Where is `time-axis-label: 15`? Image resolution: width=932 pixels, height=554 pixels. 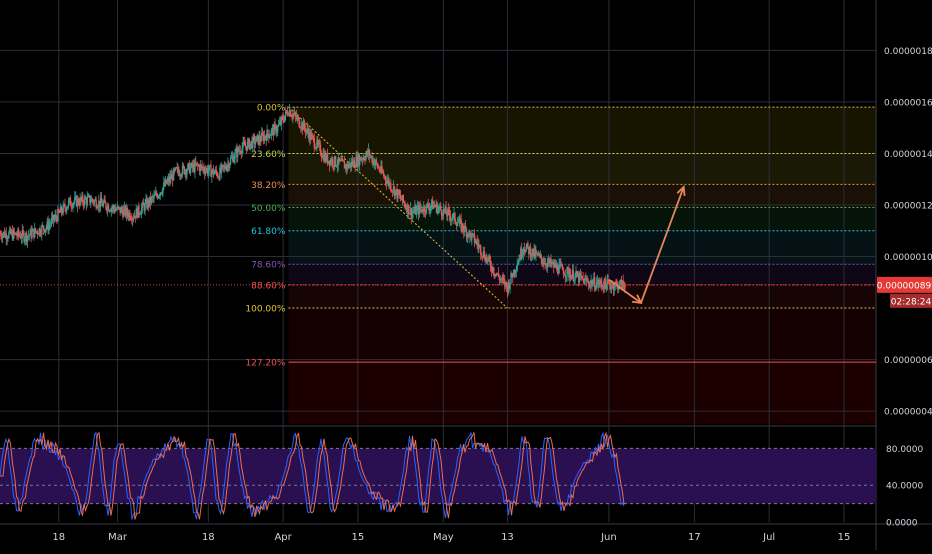 time-axis-label: 15 is located at coordinates (844, 537).